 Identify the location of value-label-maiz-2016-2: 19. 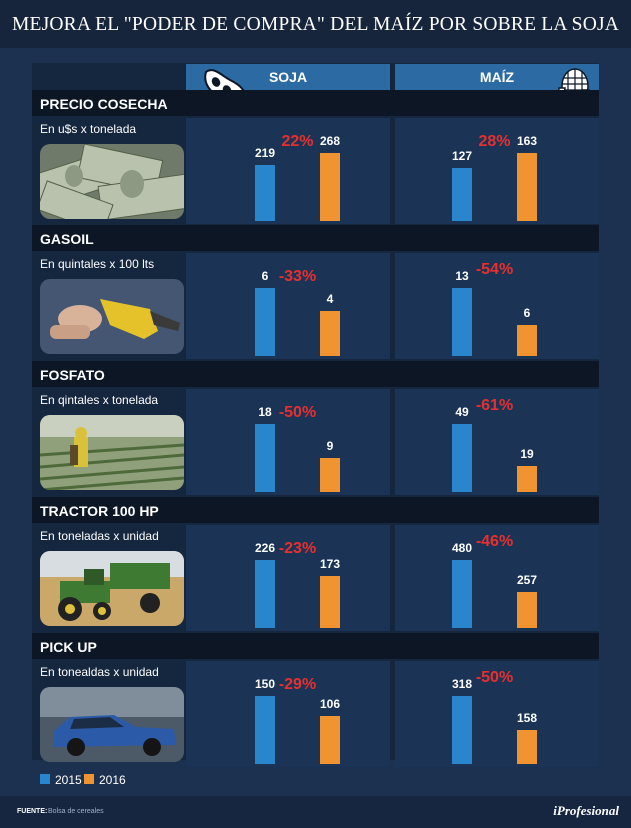
(527, 454).